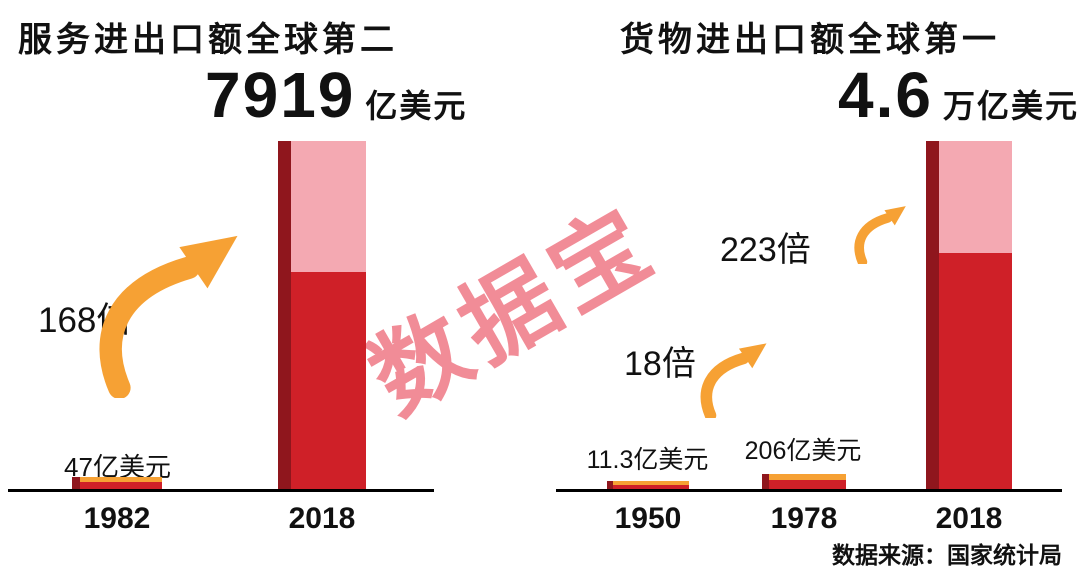 The image size is (1080, 570). Describe the element at coordinates (647, 460) in the screenshot. I see `bar-value-label: 11.3亿美元` at that location.